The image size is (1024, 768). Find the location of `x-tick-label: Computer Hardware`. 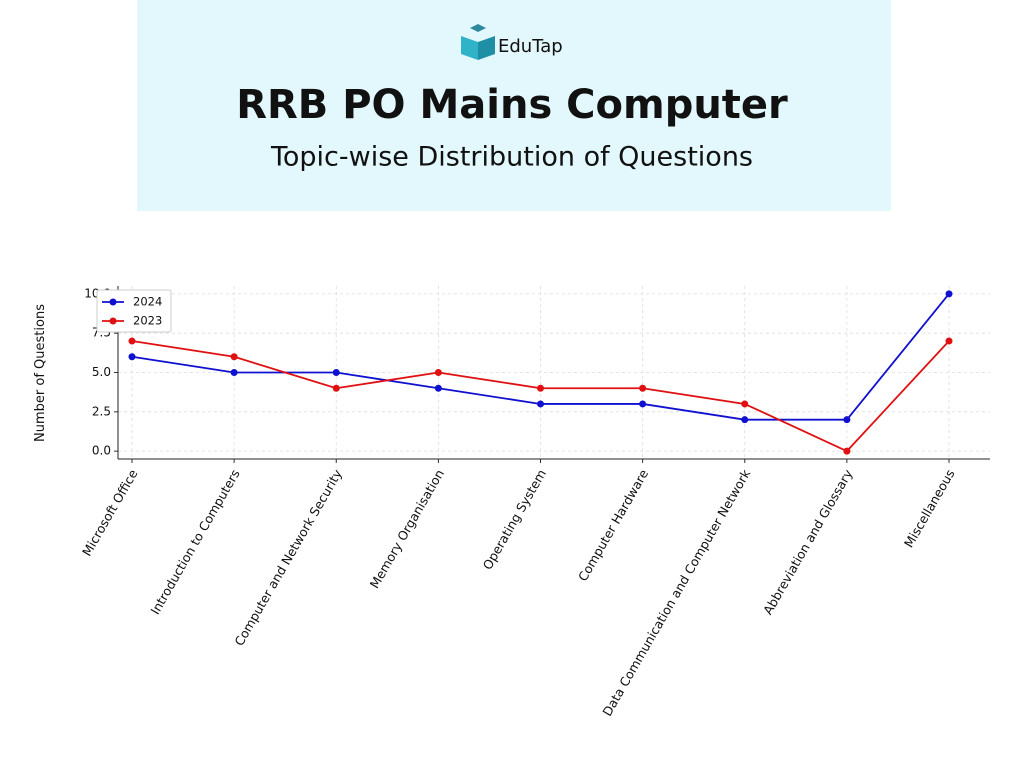

x-tick-label: Computer Hardware is located at coordinates (613, 524).